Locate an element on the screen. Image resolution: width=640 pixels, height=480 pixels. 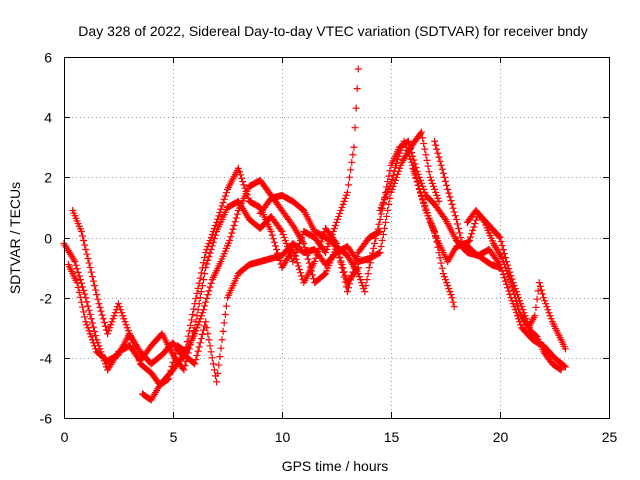
y-axis-label: SDTVAR / TECUs is located at coordinates (15, 238).